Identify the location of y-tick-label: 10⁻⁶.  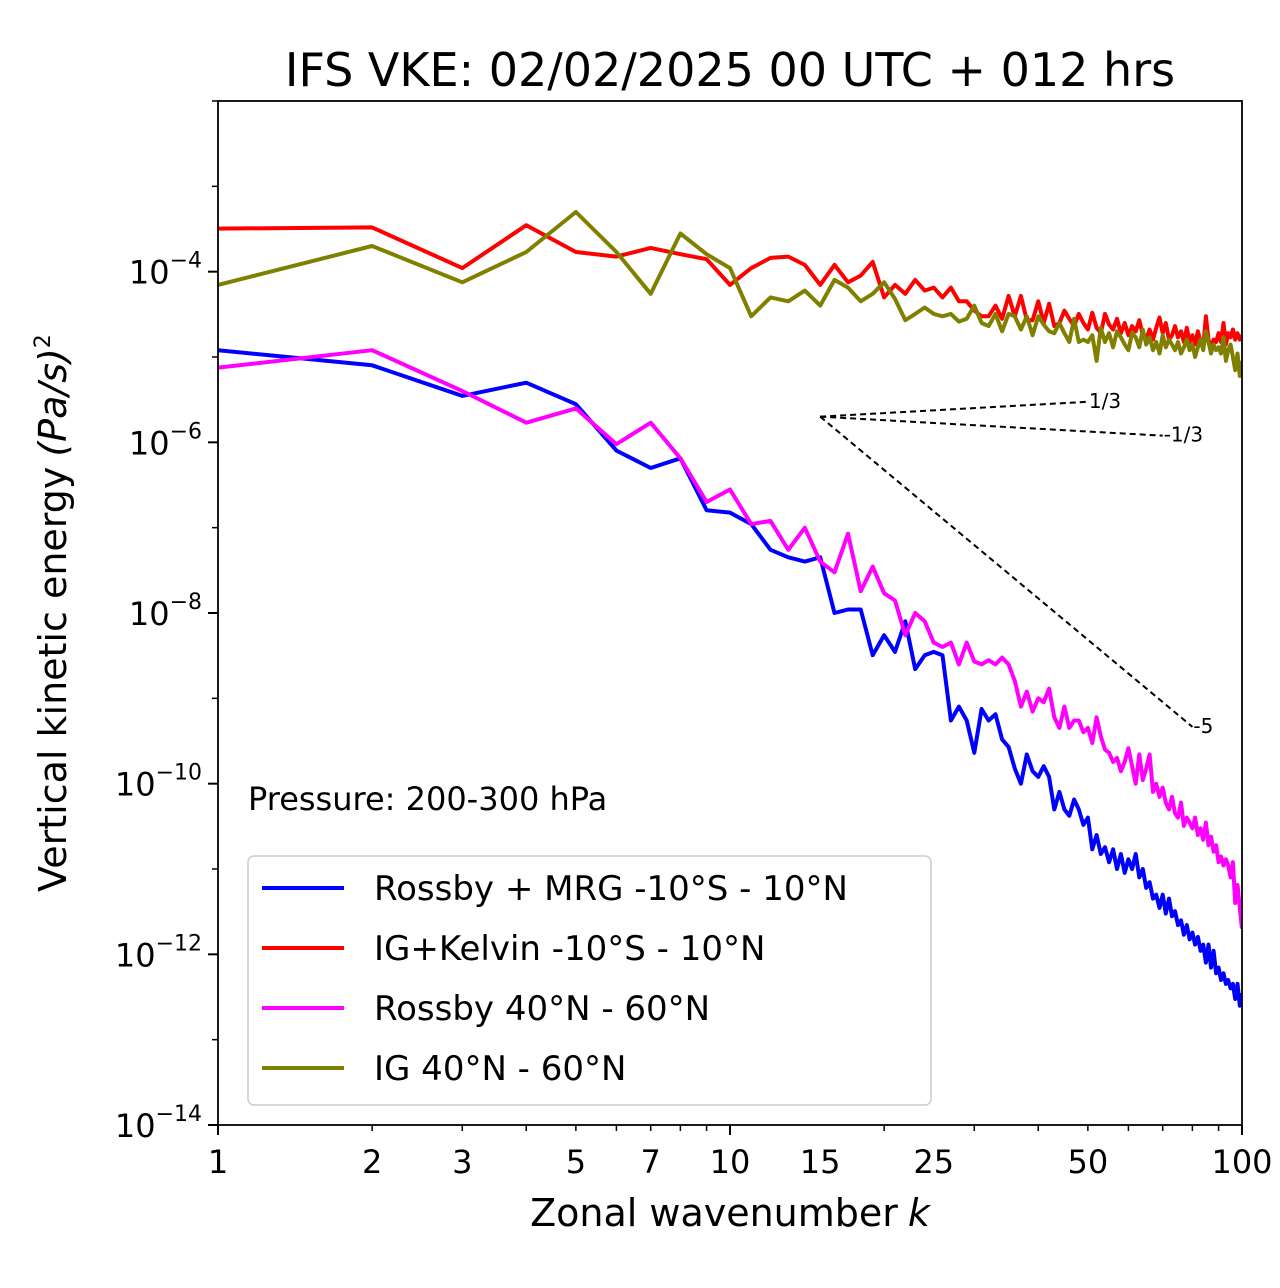
(165, 440).